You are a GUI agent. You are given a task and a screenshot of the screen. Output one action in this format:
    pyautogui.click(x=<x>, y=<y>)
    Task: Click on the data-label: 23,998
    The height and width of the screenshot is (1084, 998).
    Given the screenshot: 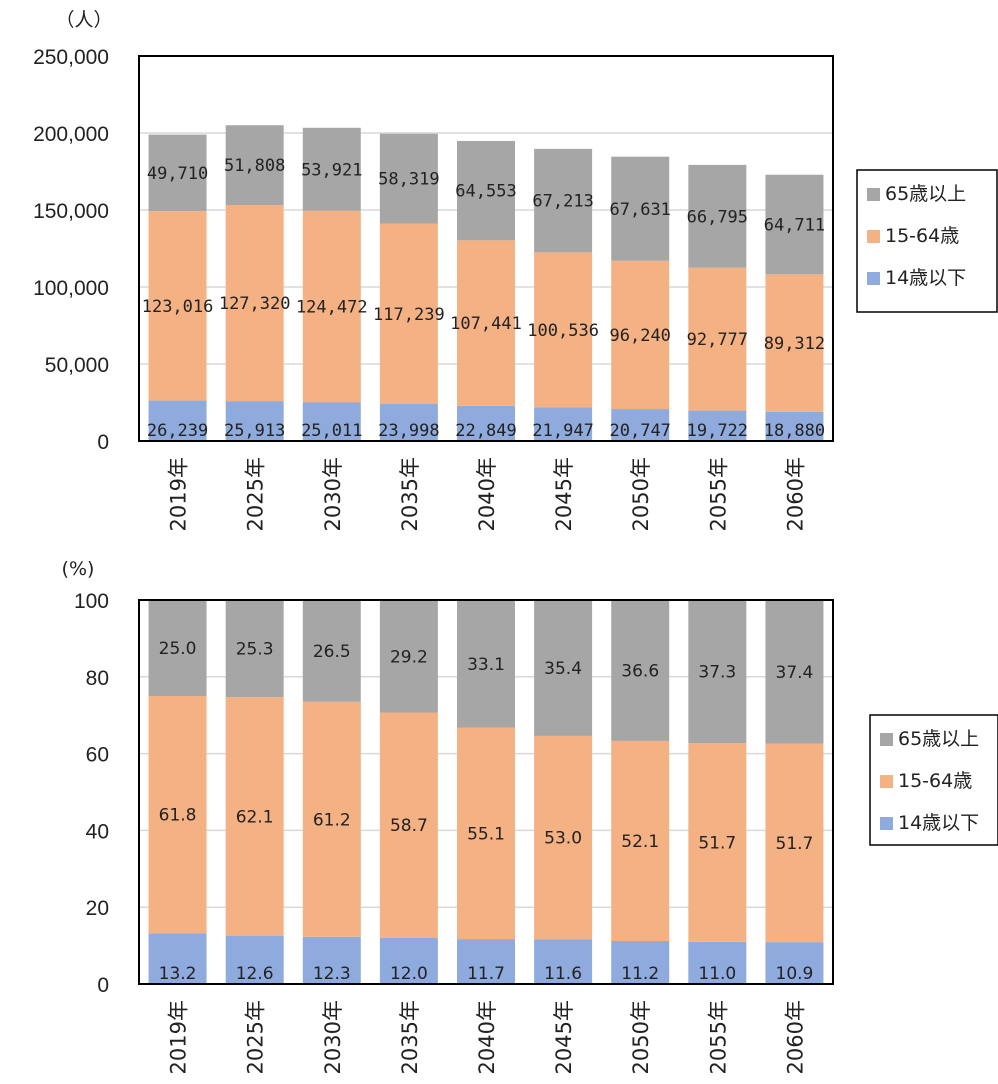 What is the action you would take?
    pyautogui.click(x=408, y=431)
    